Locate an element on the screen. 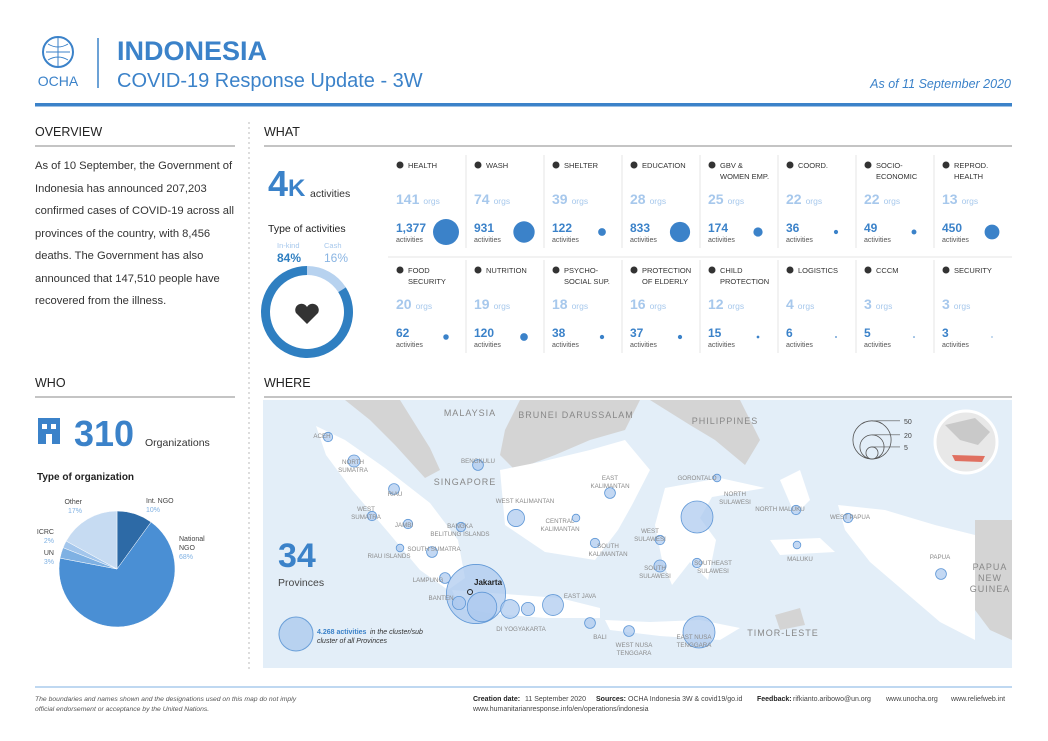 The height and width of the screenshot is (741, 1048). sector-activities: 3 is located at coordinates (945, 333).